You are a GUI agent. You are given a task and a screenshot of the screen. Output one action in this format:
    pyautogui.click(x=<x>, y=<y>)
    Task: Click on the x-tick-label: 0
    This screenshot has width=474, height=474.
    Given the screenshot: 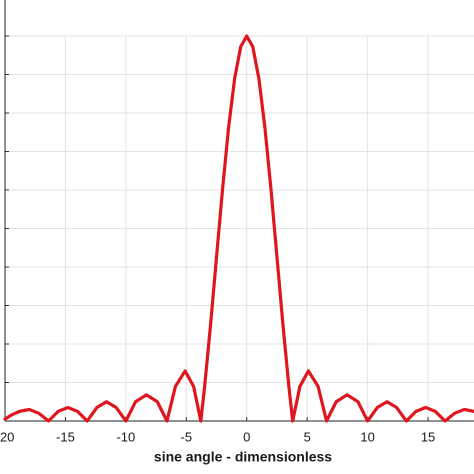 What is the action you would take?
    pyautogui.click(x=246, y=436)
    